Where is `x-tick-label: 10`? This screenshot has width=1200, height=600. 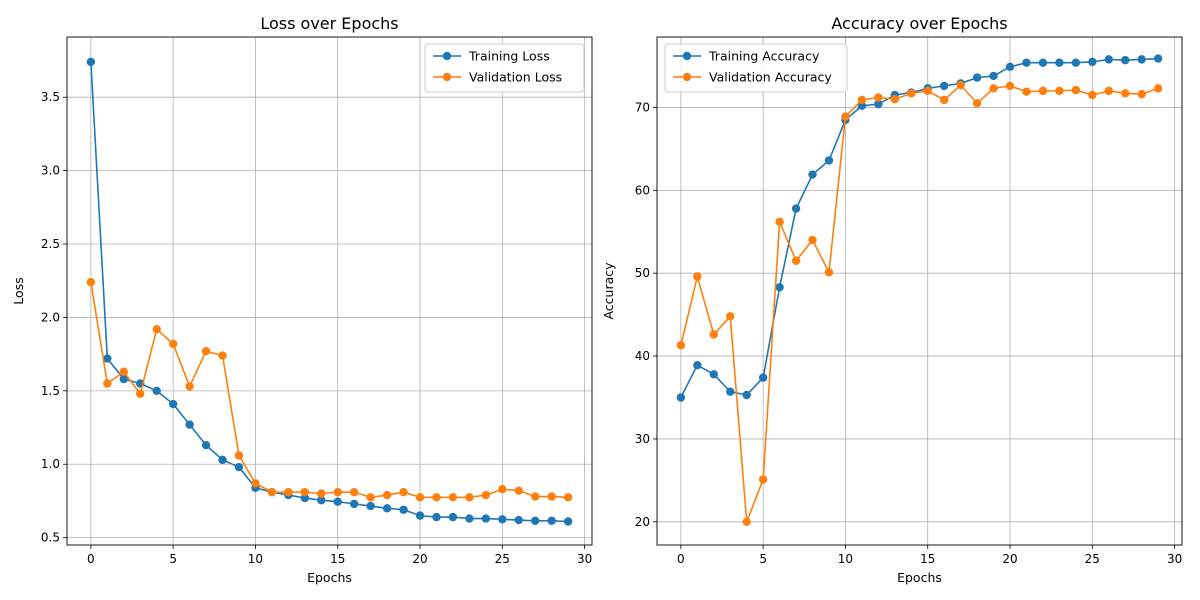
x-tick-label: 10 is located at coordinates (255, 559).